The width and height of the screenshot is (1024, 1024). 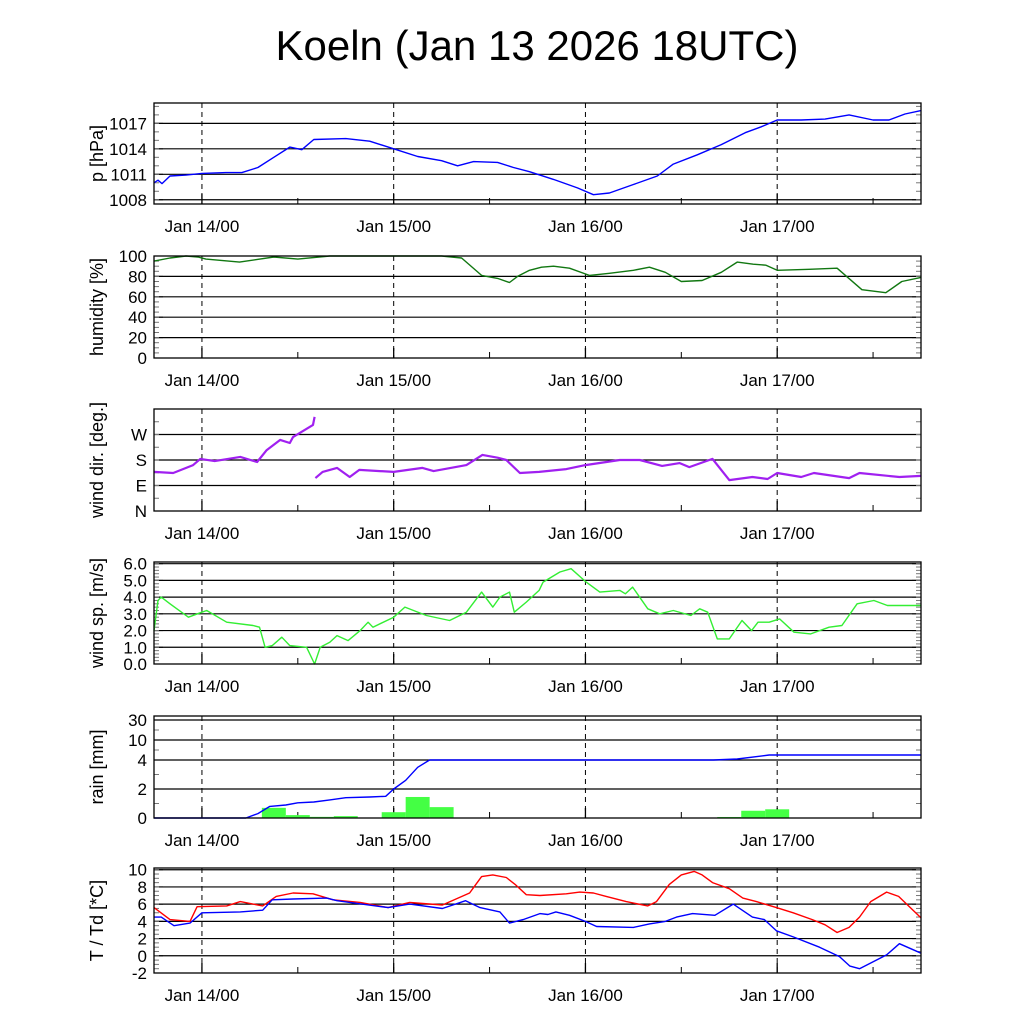 What do you see at coordinates (141, 511) in the screenshot?
I see `y-tick-label: N` at bounding box center [141, 511].